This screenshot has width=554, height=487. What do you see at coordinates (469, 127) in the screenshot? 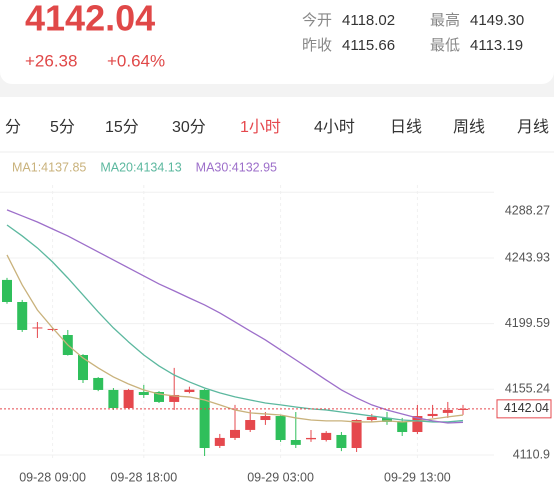
I see `tab: 周线` at bounding box center [469, 127].